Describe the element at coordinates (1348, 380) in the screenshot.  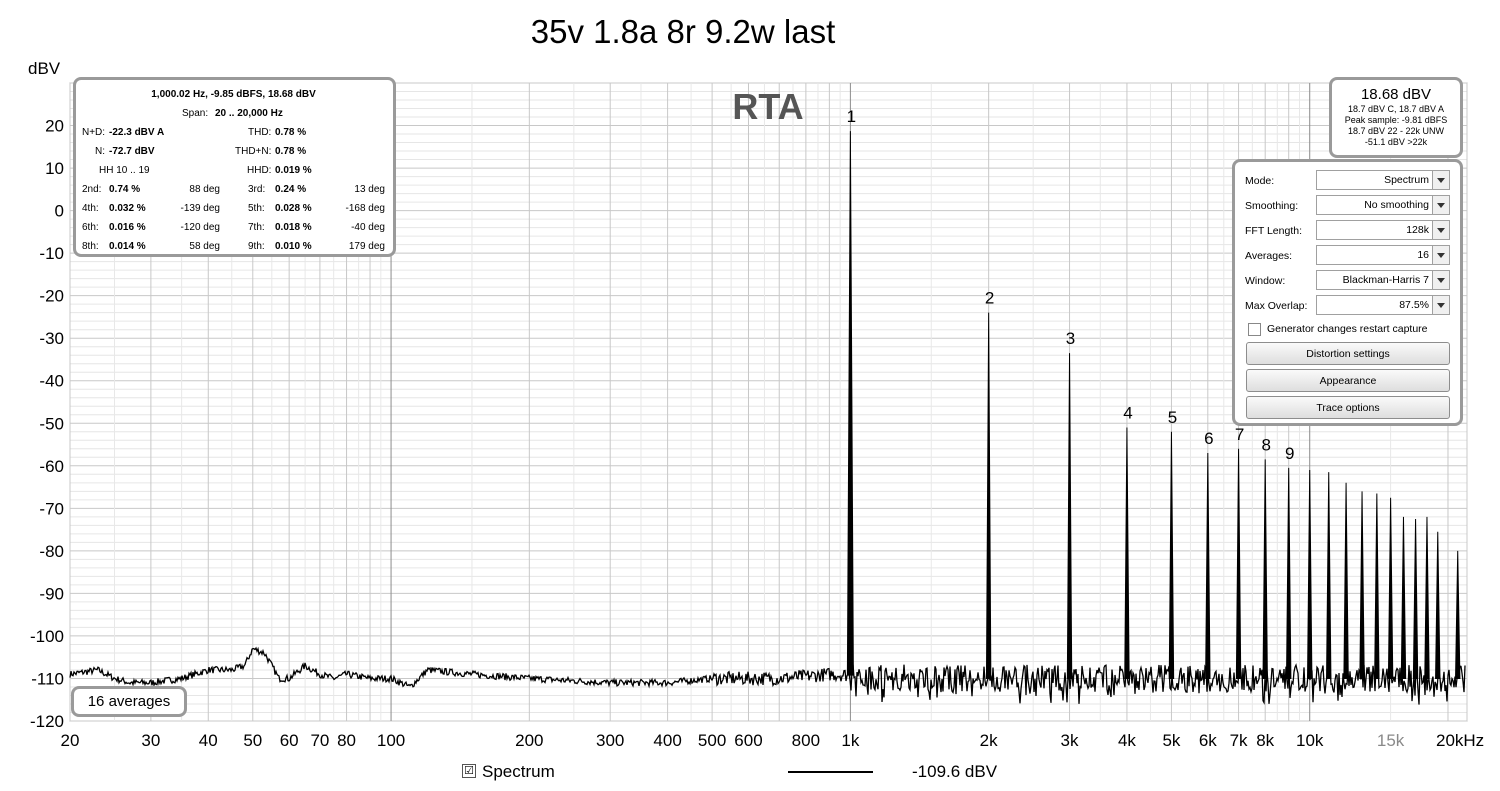
I see `appearance-button: Appearance` at that location.